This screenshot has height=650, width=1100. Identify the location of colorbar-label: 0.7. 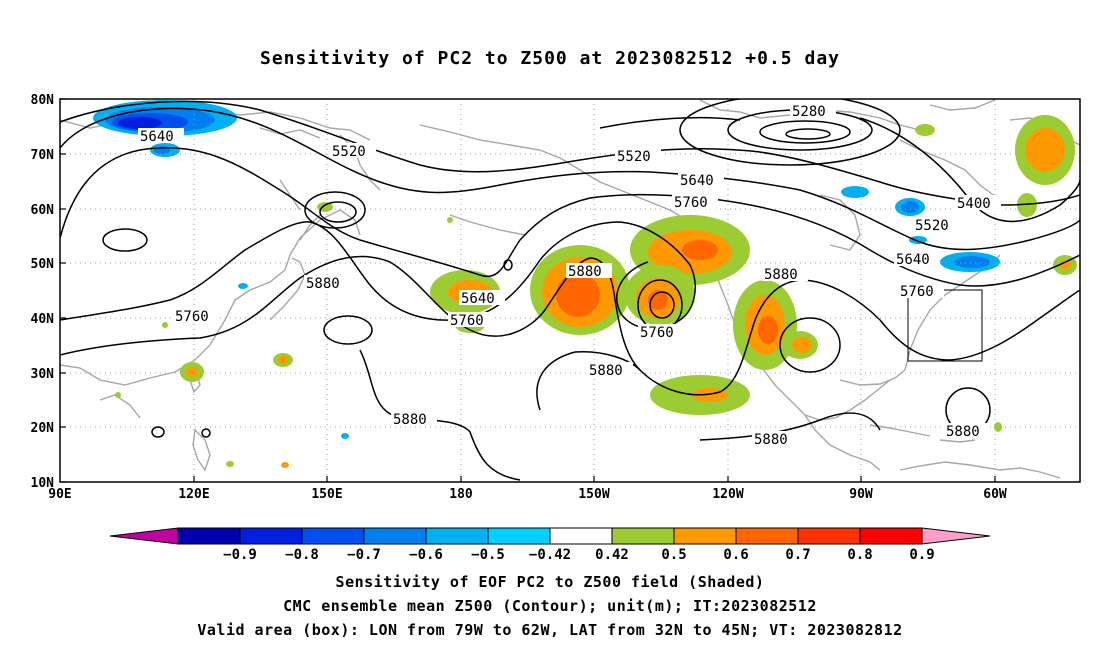
(797, 555).